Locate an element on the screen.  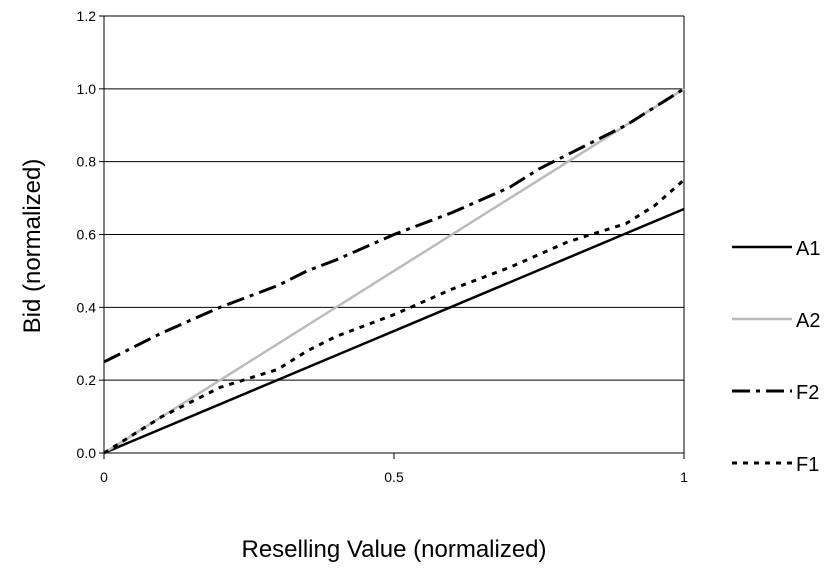
y-tick-label-0: 0.0 is located at coordinates (87, 453).